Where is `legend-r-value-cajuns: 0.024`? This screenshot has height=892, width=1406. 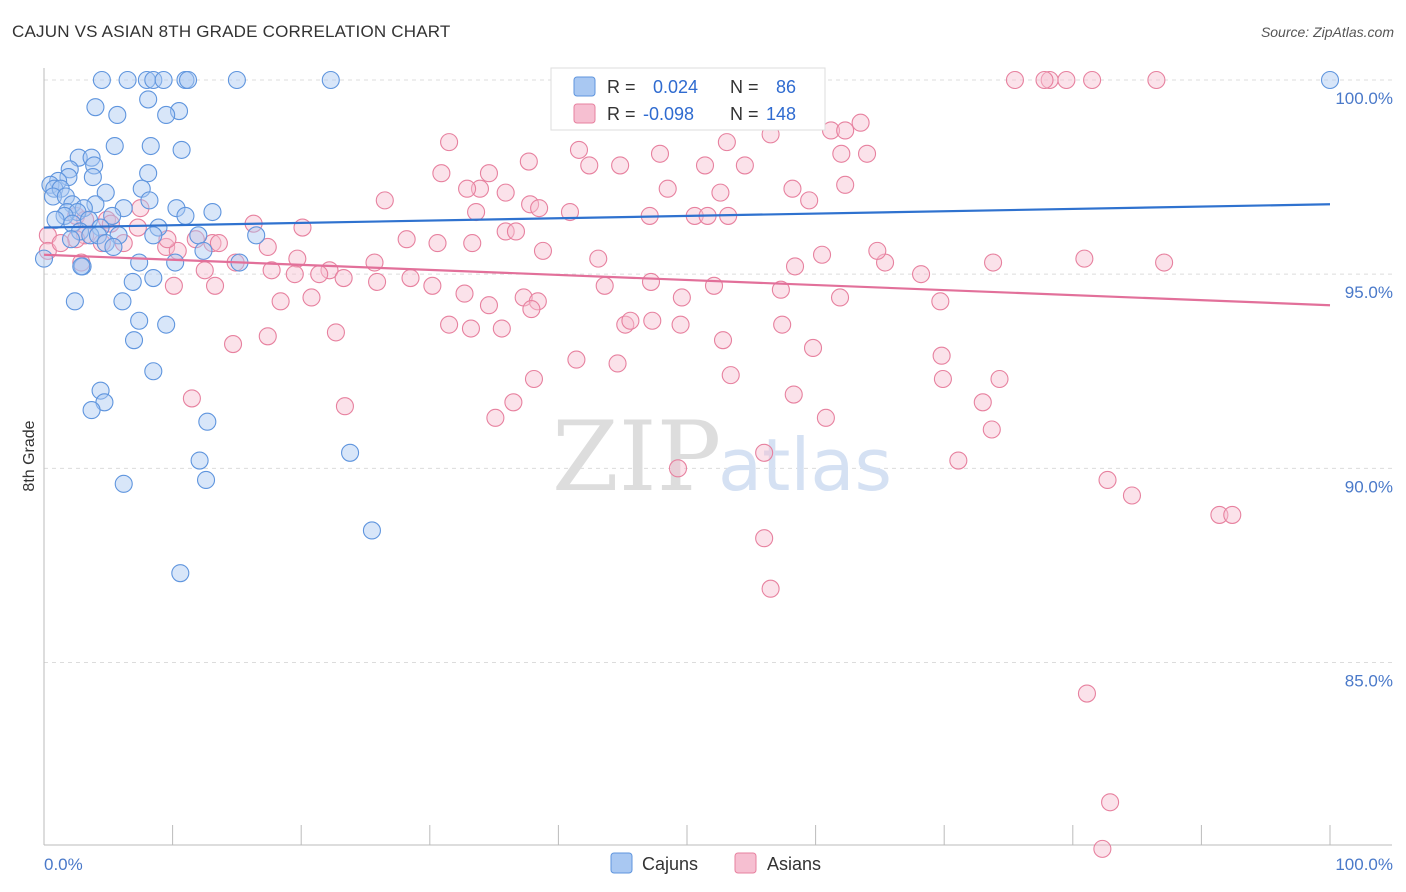 legend-r-value-cajuns: 0.024 is located at coordinates (675, 87).